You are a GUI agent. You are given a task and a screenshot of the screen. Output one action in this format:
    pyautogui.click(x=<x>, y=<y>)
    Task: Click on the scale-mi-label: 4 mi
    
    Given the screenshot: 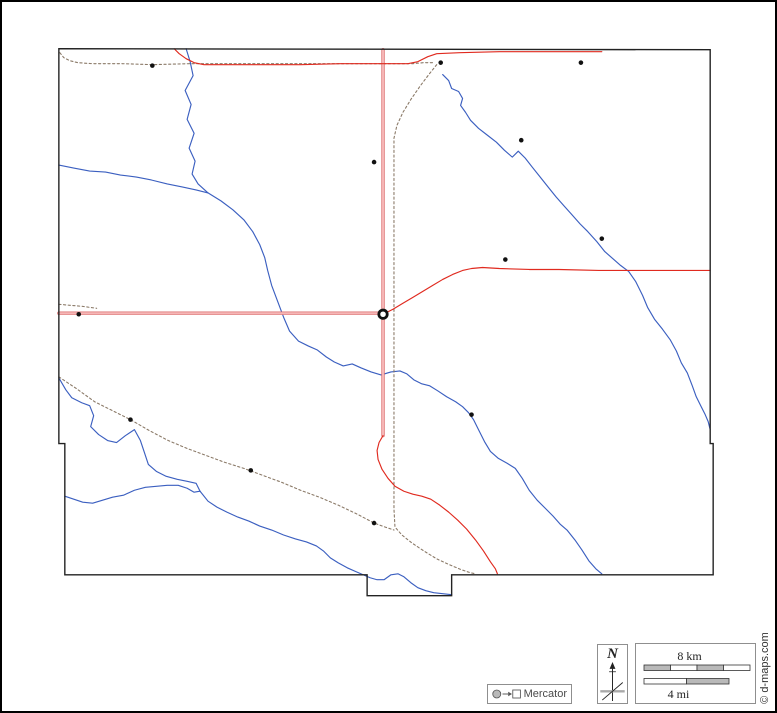 What is the action you would take?
    pyautogui.click(x=678, y=694)
    